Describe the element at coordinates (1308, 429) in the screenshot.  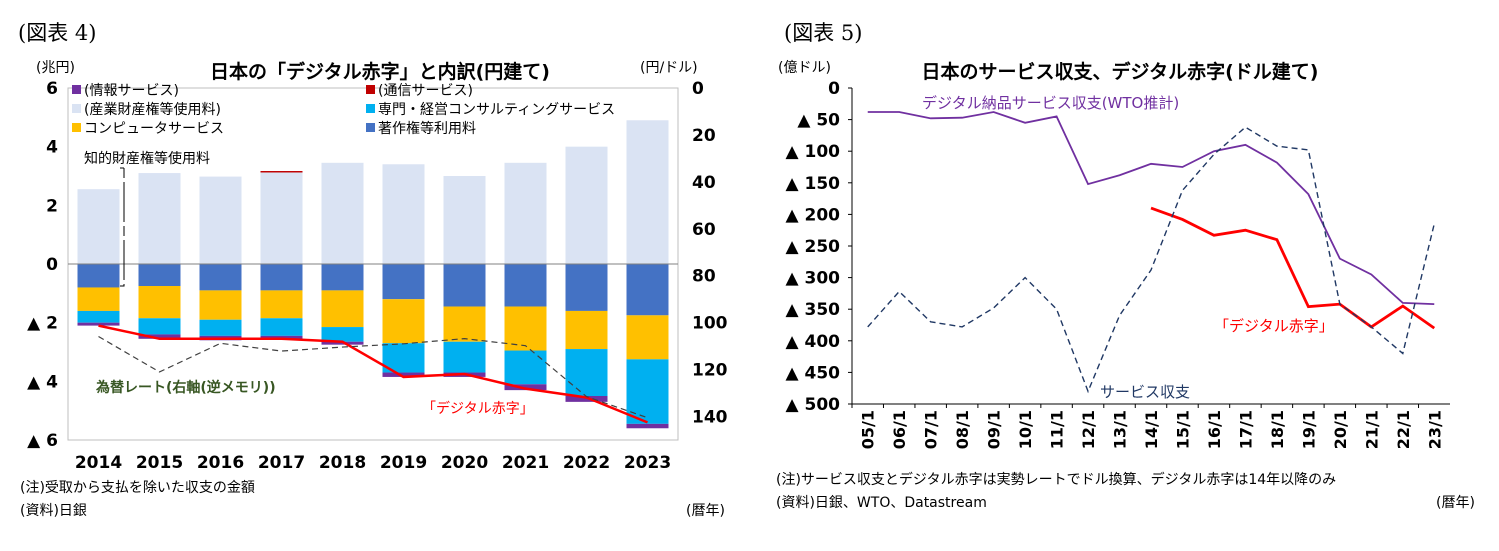
I see `x-tick-label-right: 19/1` at that location.